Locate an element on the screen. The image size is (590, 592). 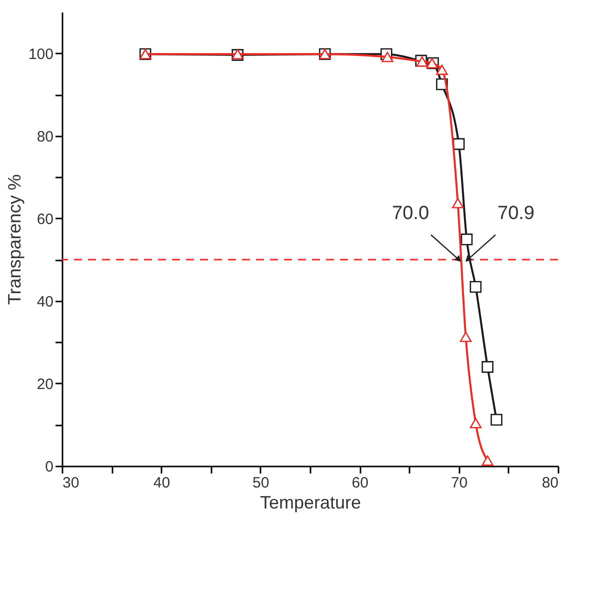
y-tick-label: 0 is located at coordinates (49, 467).